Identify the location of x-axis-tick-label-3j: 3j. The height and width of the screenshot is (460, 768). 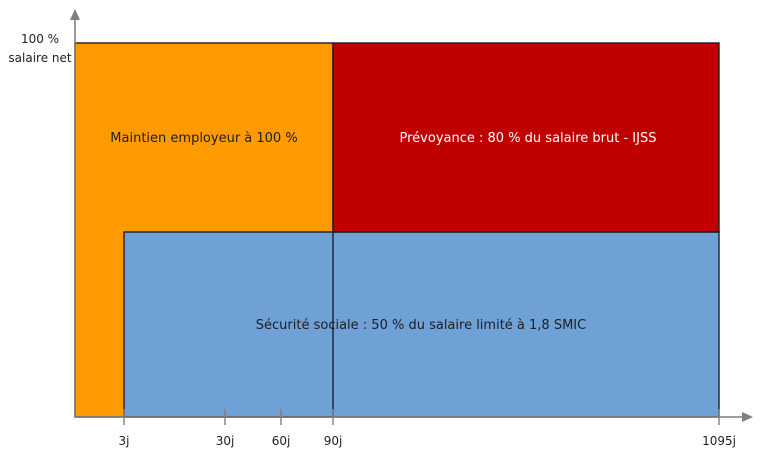
(124, 441).